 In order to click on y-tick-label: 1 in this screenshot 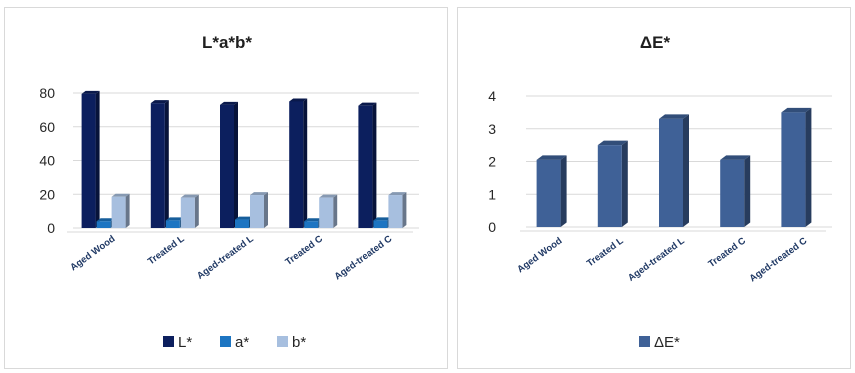, I will do `click(492, 194)`.